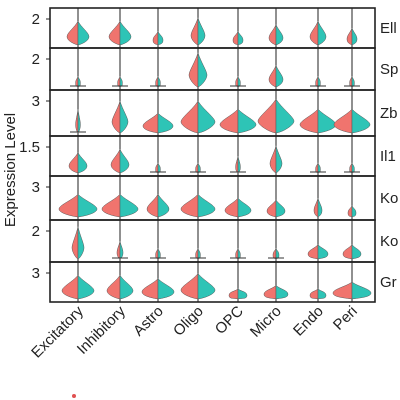  What do you see at coordinates (279, 76) in the screenshot?
I see `violin-right-sp-micro` at bounding box center [279, 76].